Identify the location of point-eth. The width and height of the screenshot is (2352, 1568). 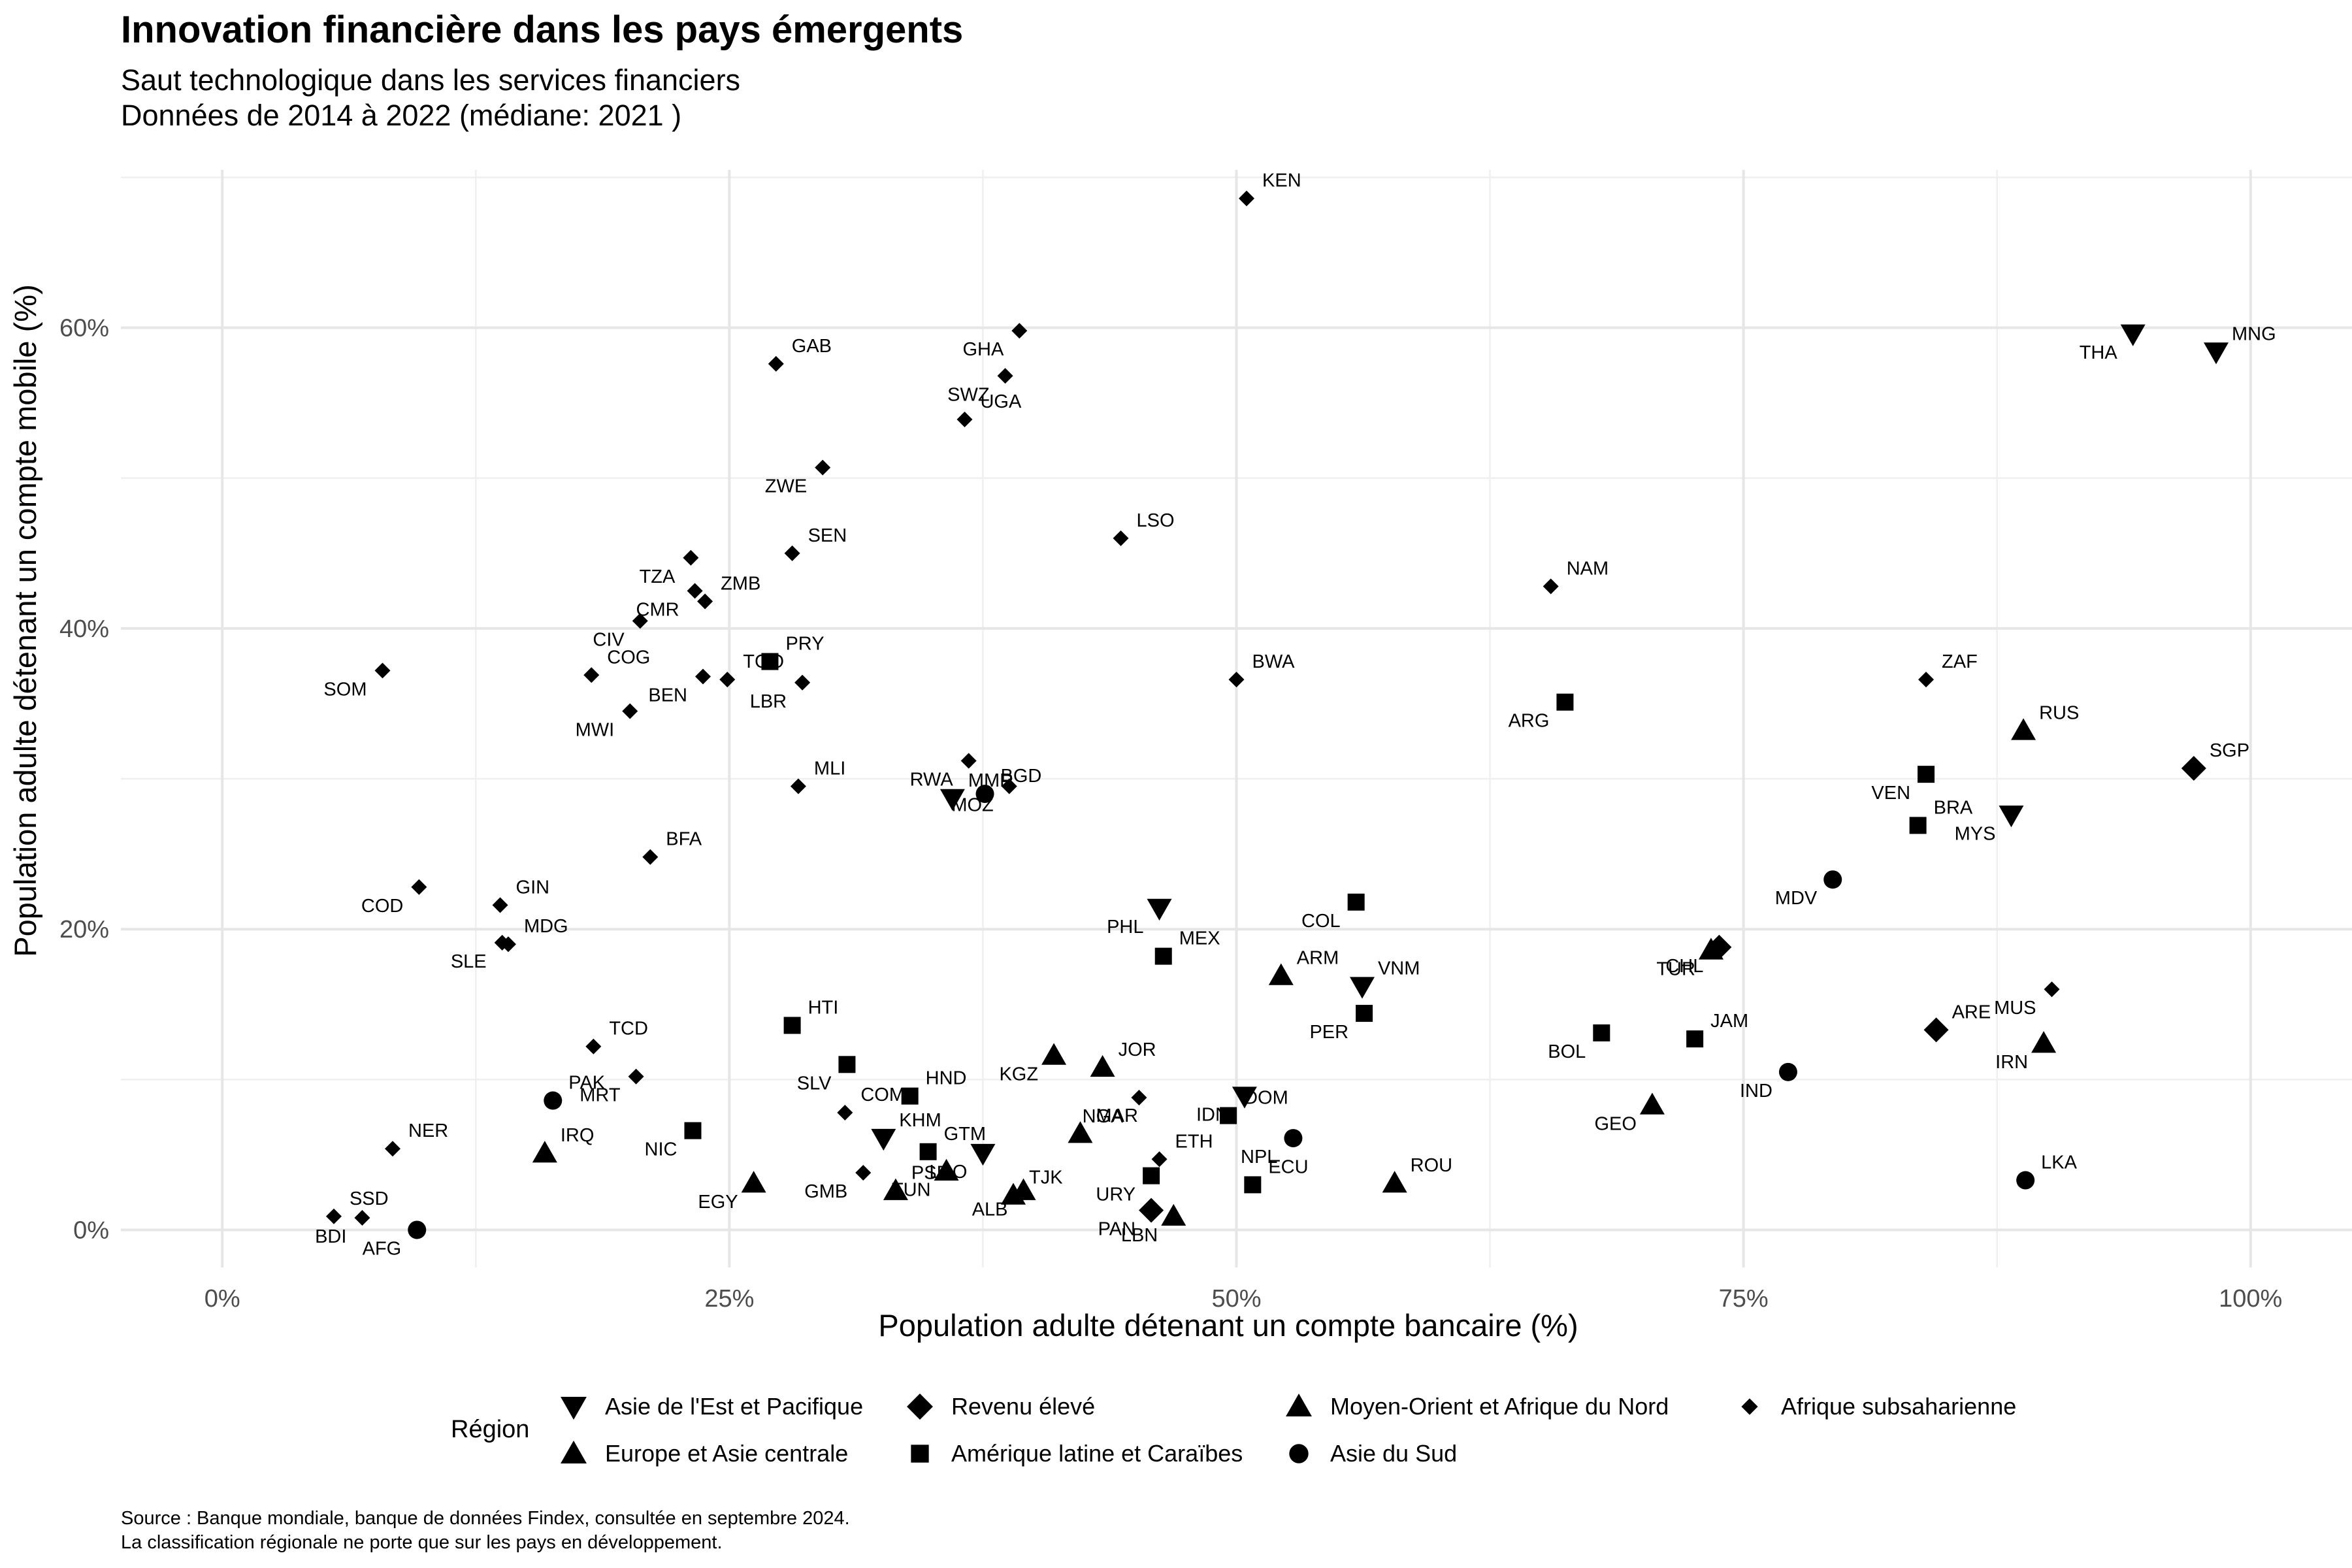
(1159, 1159).